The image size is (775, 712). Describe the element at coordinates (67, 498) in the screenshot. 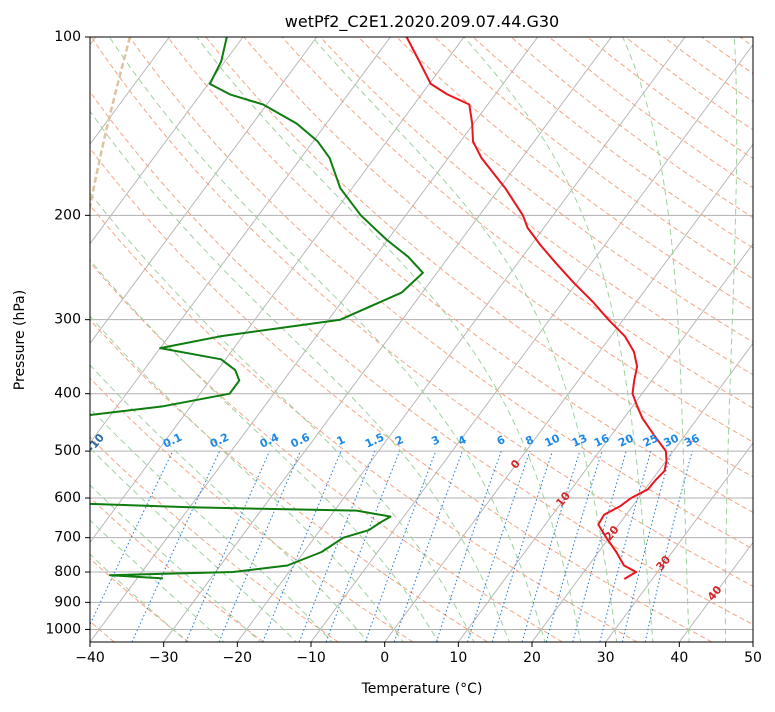

I see `y-tick-label: 600` at that location.